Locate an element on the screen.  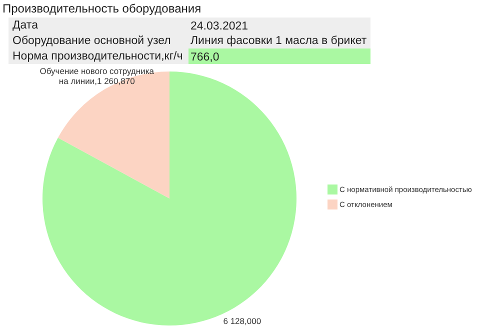
text: Оборудование основной узел is located at coordinates (91, 41).